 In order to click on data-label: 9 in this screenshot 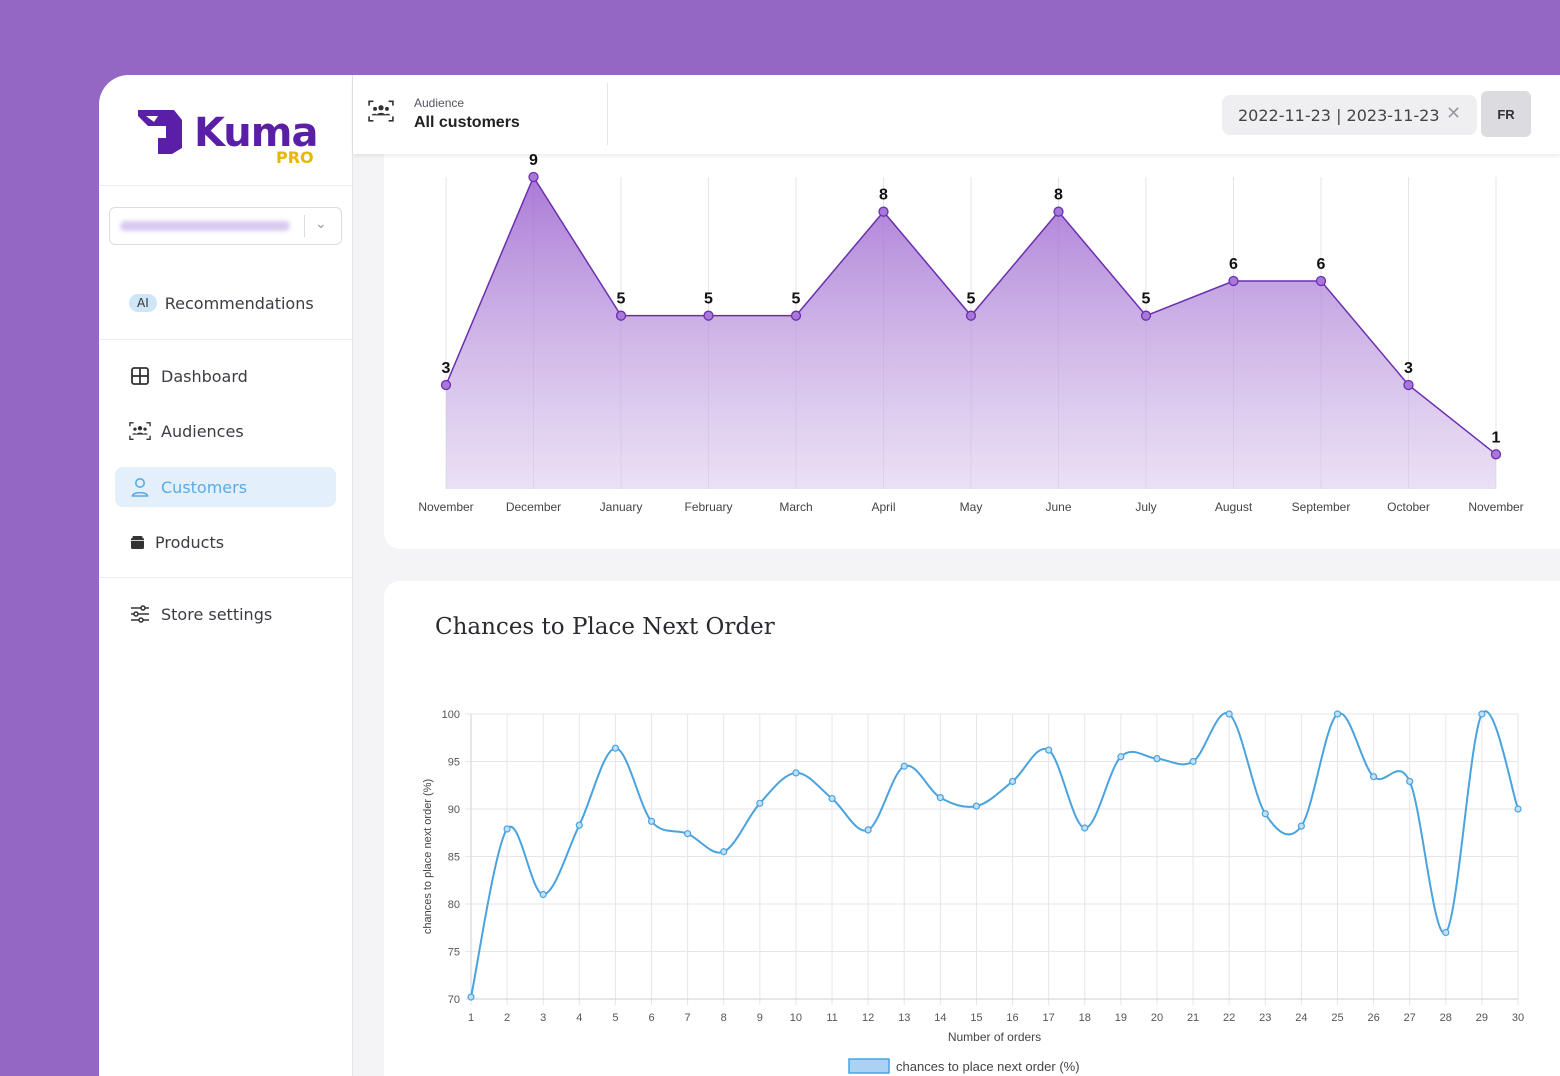, I will do `click(533, 160)`.